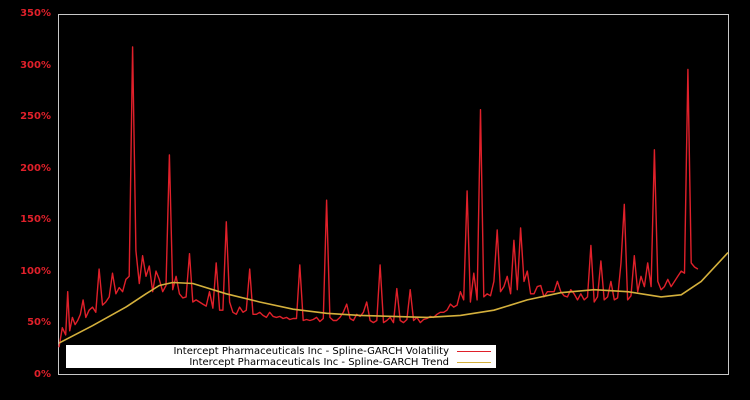 Image resolution: width=750 pixels, height=400 pixels. What do you see at coordinates (35, 13) in the screenshot?
I see `y-tick-label: 350%` at bounding box center [35, 13].